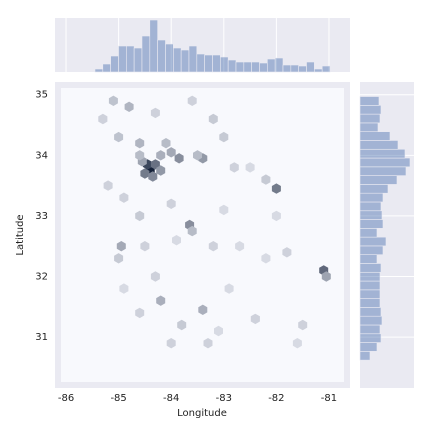  I want to click on x-tick-label: -82, so click(276, 398).